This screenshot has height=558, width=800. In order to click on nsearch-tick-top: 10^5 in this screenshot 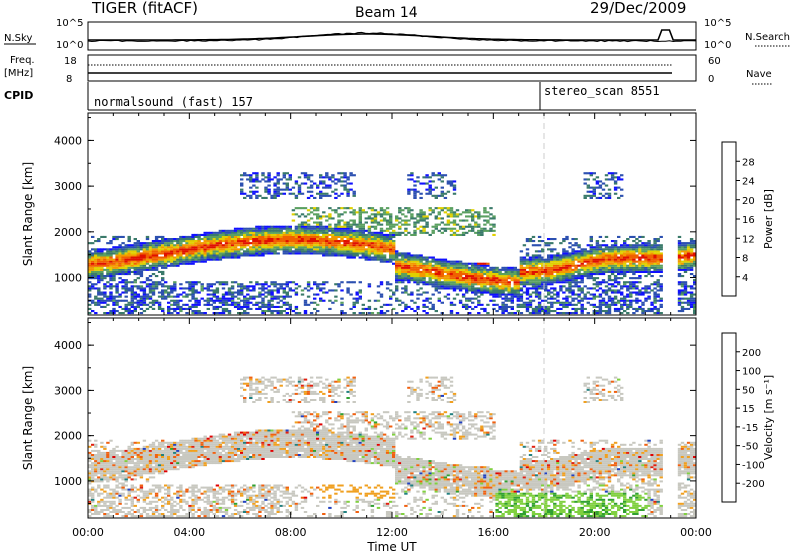, I will do `click(717, 23)`.